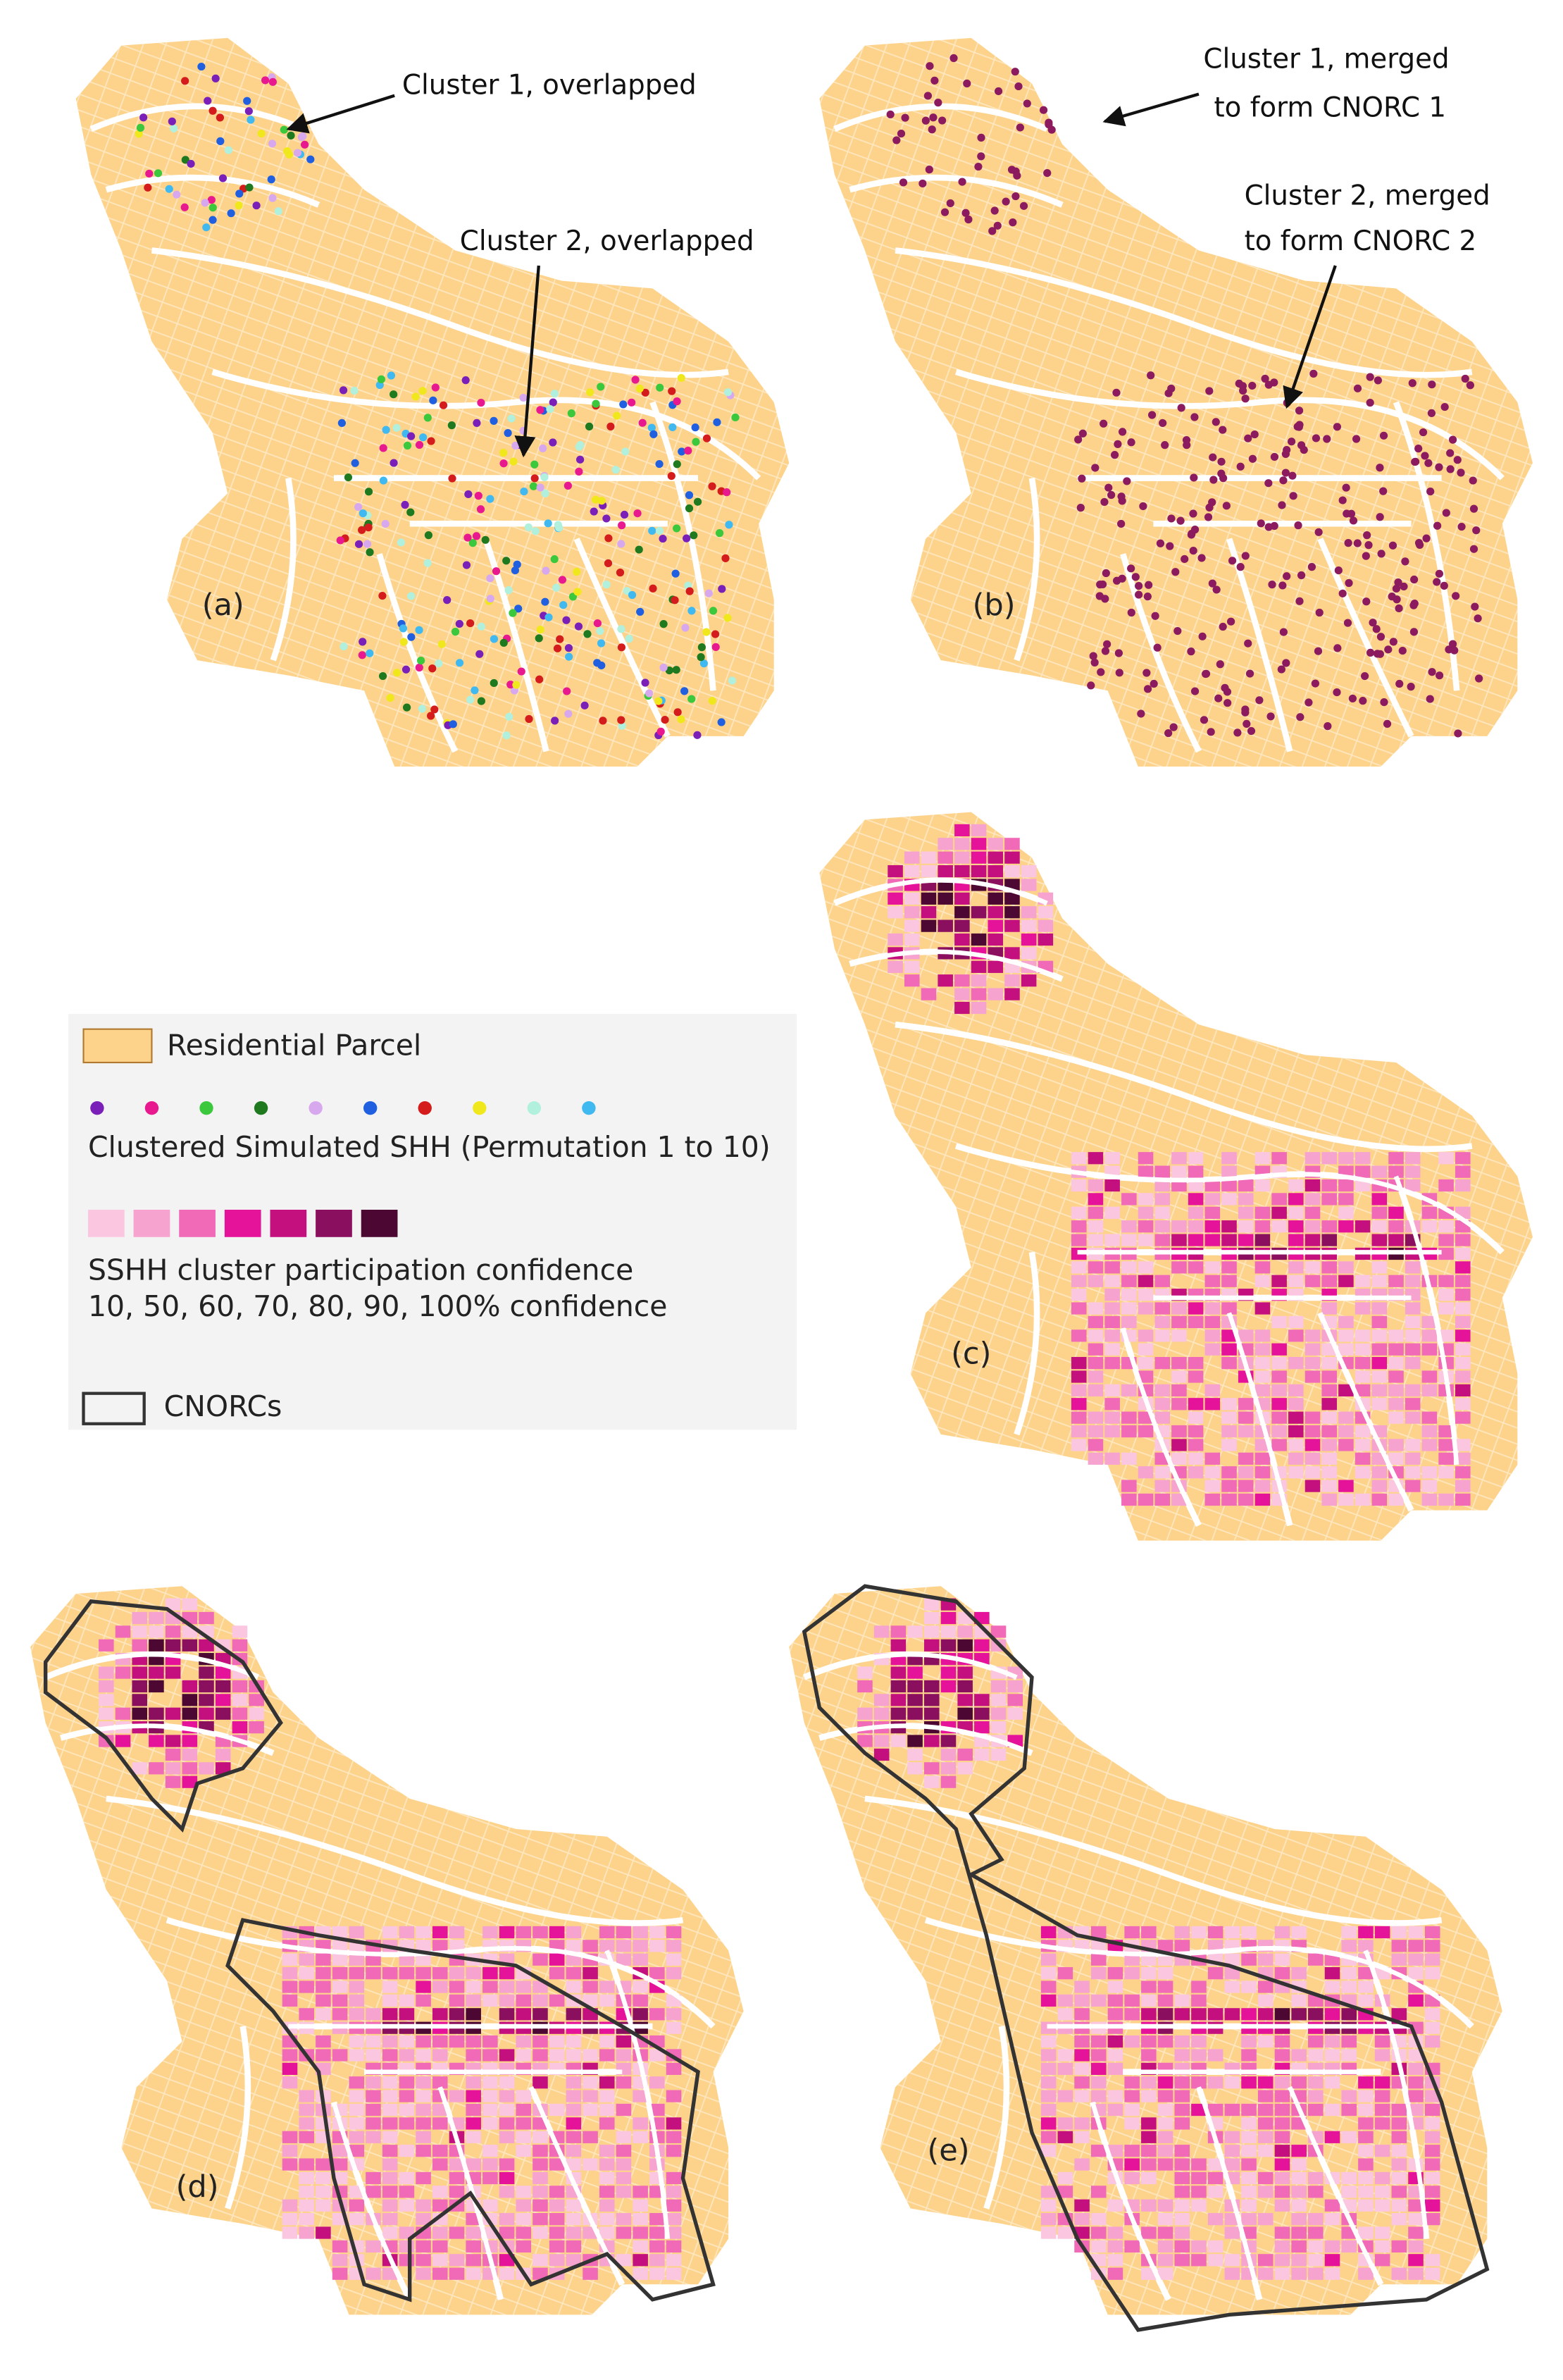 The height and width of the screenshot is (2380, 1563). Describe the element at coordinates (206, 1108) in the screenshot. I see `legend-dot` at that location.